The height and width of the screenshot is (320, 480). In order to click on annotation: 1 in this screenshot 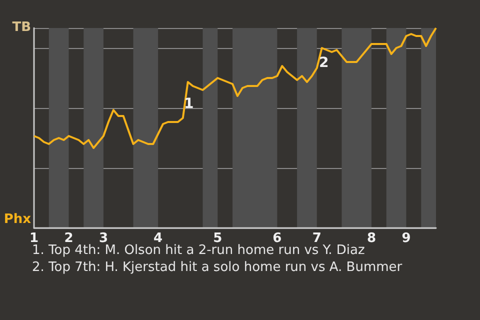, I will do `click(189, 104)`.